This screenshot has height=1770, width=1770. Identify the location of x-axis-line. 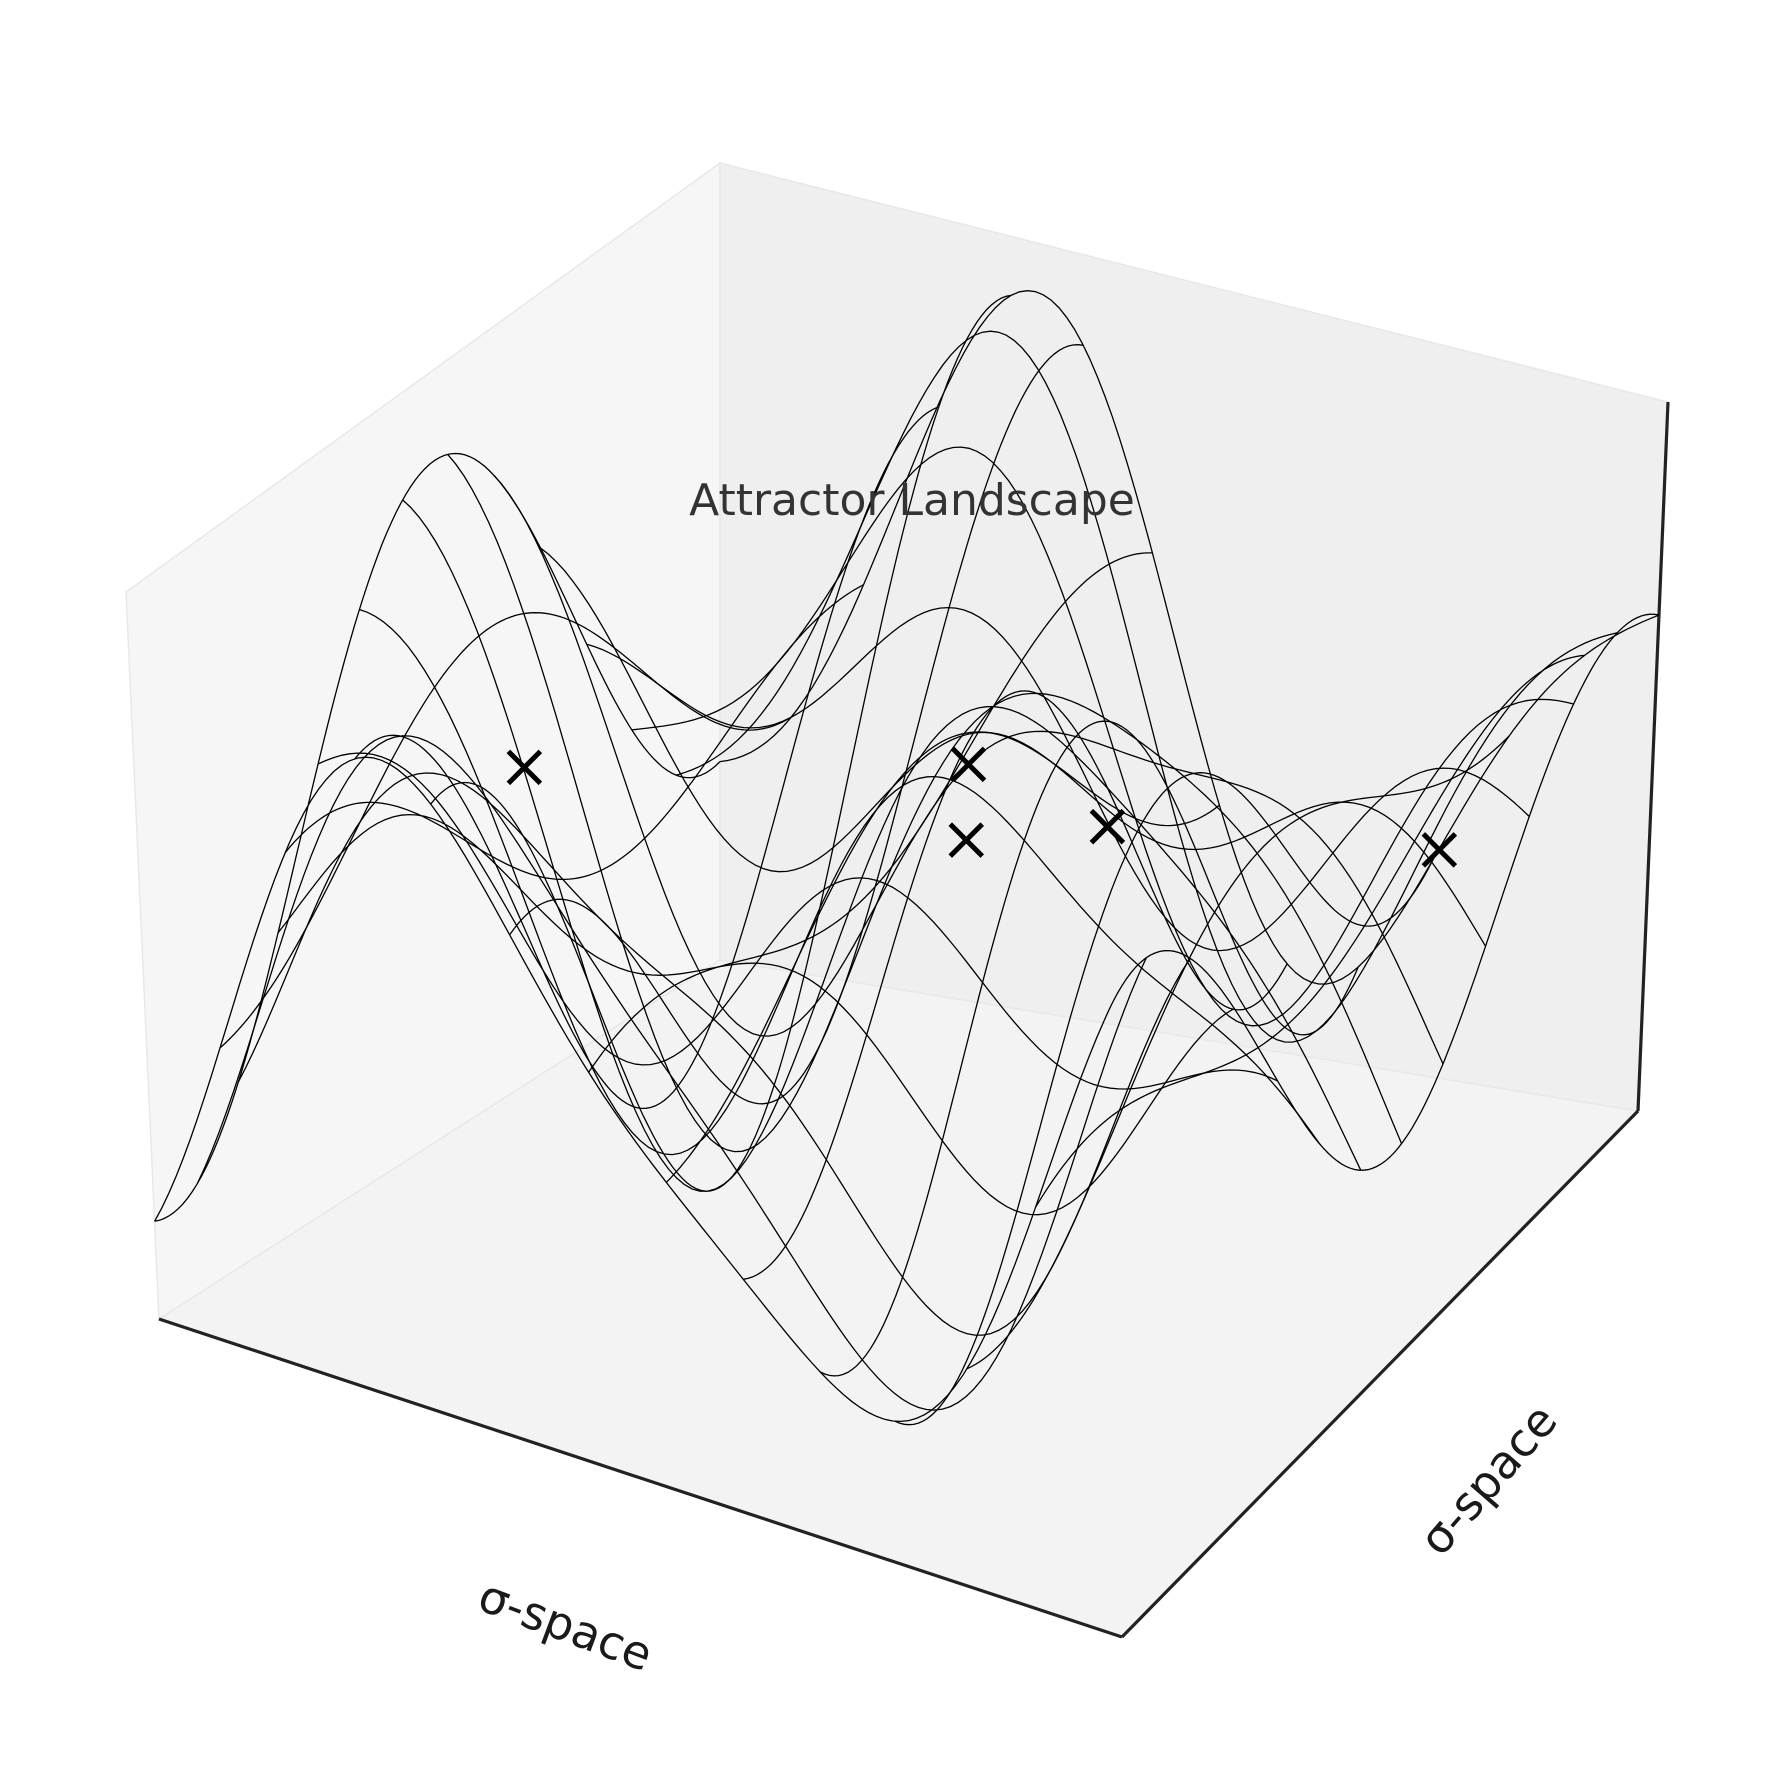
(640, 1478).